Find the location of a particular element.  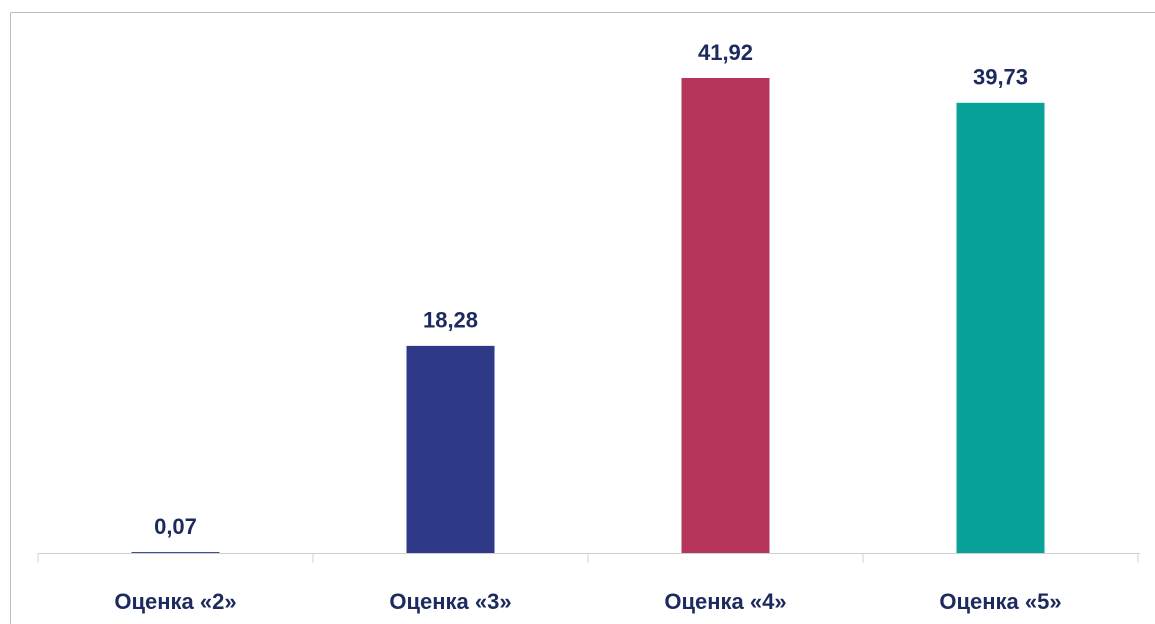

value-label: 41,92 is located at coordinates (725, 52).